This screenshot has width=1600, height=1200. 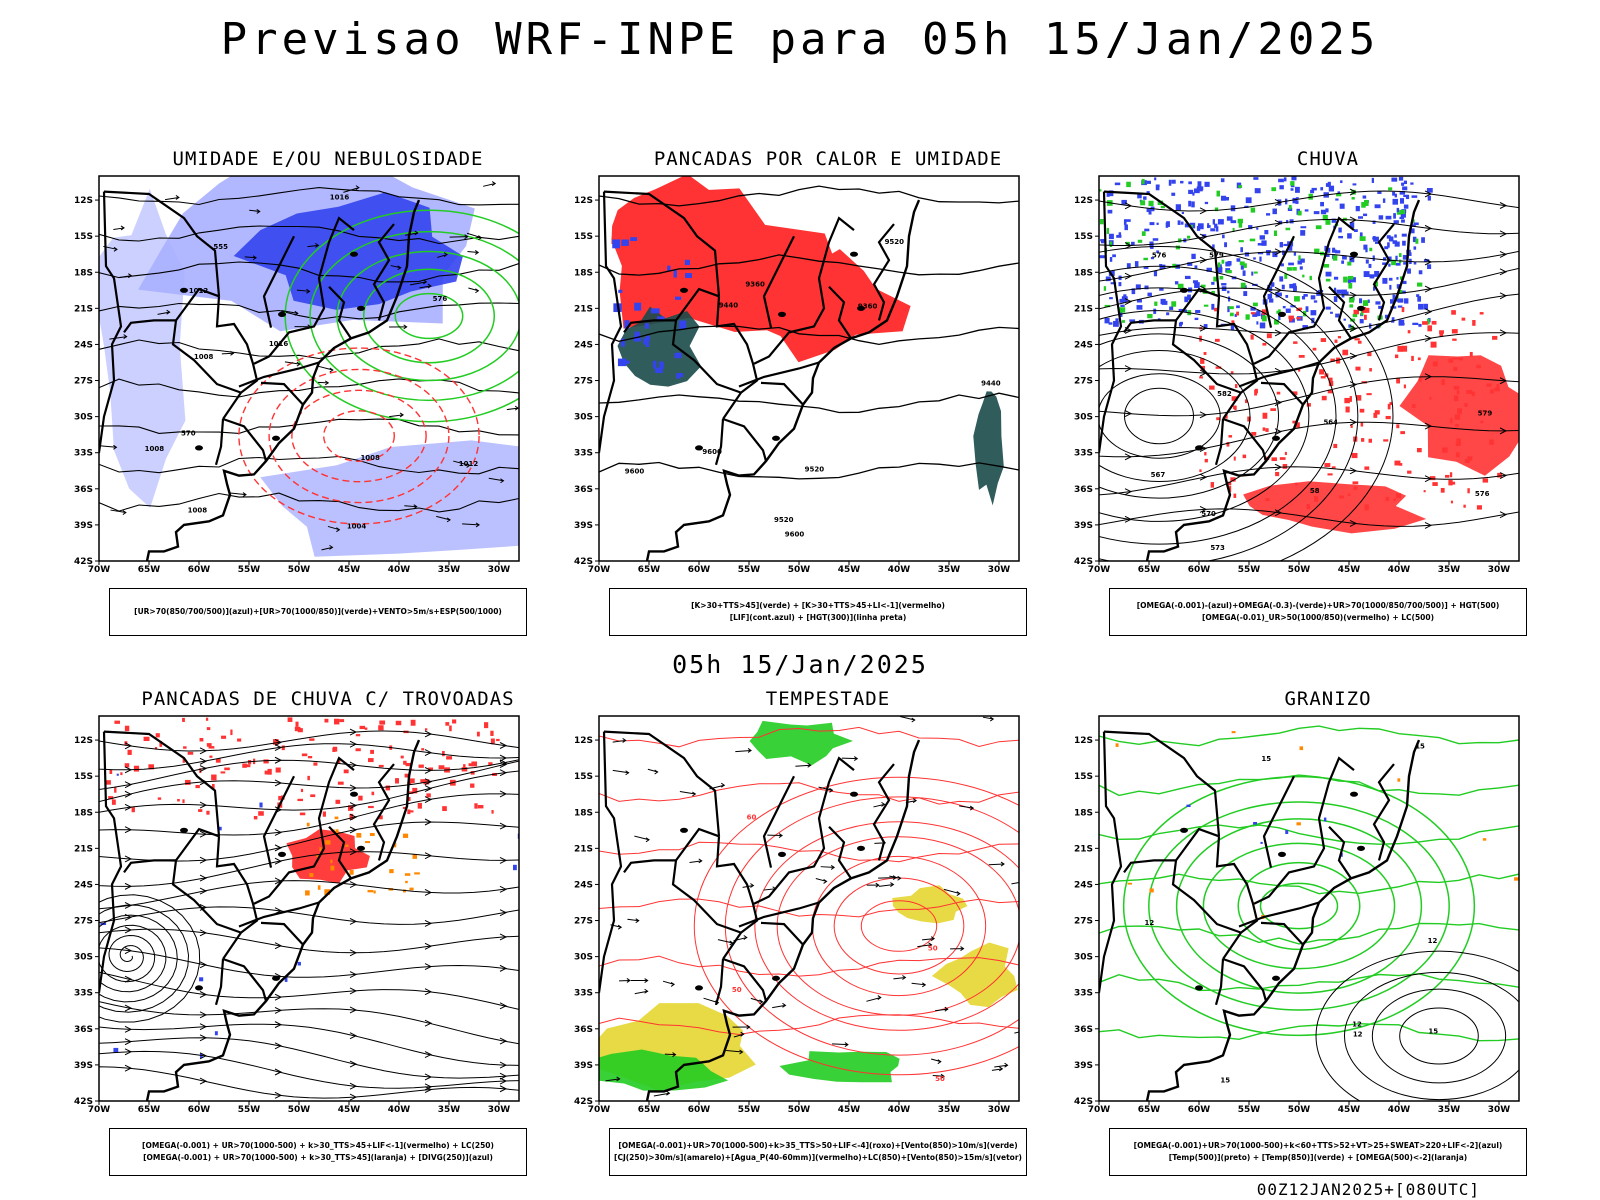 I want to click on lat-label: 39S, so click(x=583, y=1066).